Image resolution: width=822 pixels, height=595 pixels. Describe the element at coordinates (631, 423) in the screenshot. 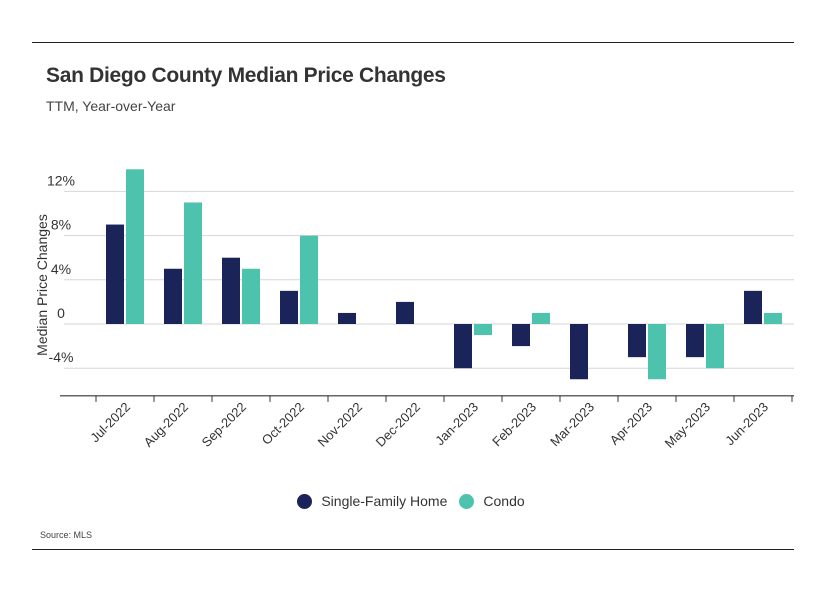

I see `x-tick-label: Apr-2023` at that location.